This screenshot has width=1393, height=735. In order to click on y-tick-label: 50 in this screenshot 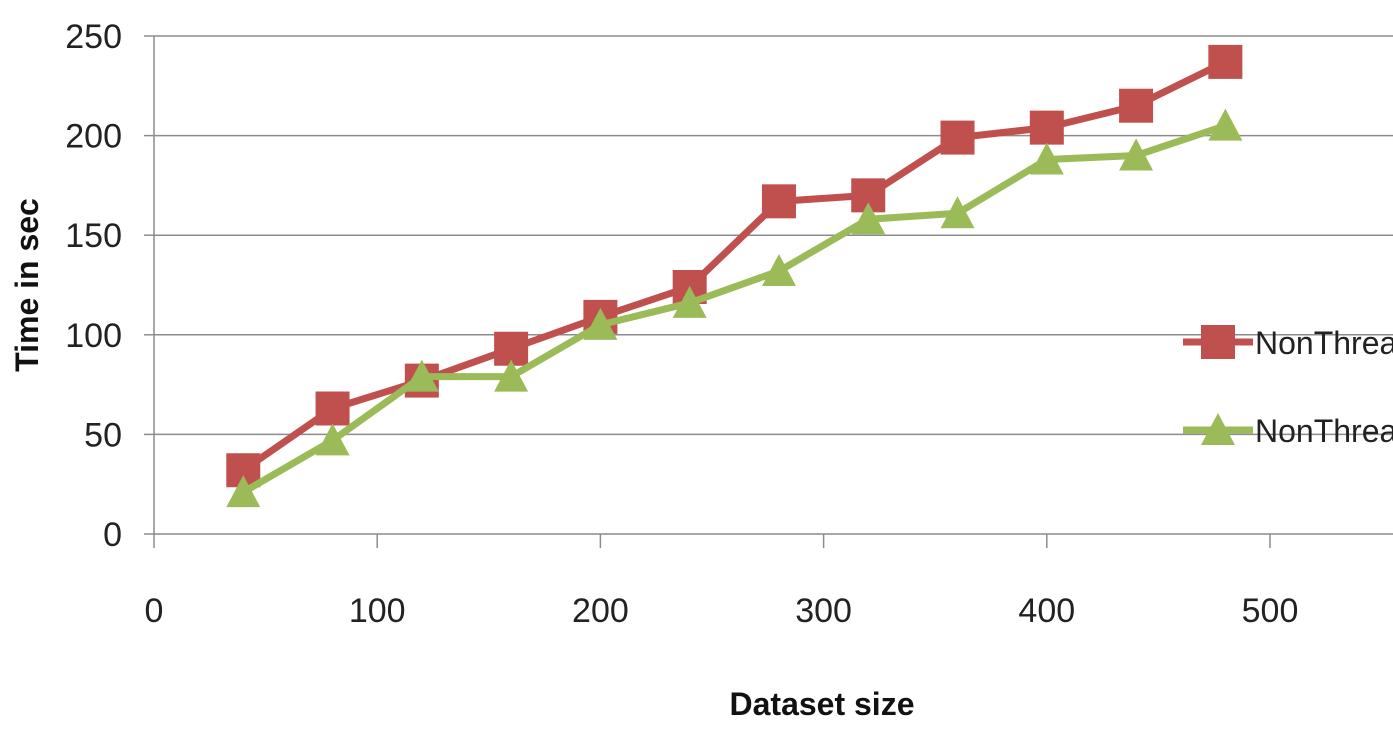, I will do `click(103, 435)`.